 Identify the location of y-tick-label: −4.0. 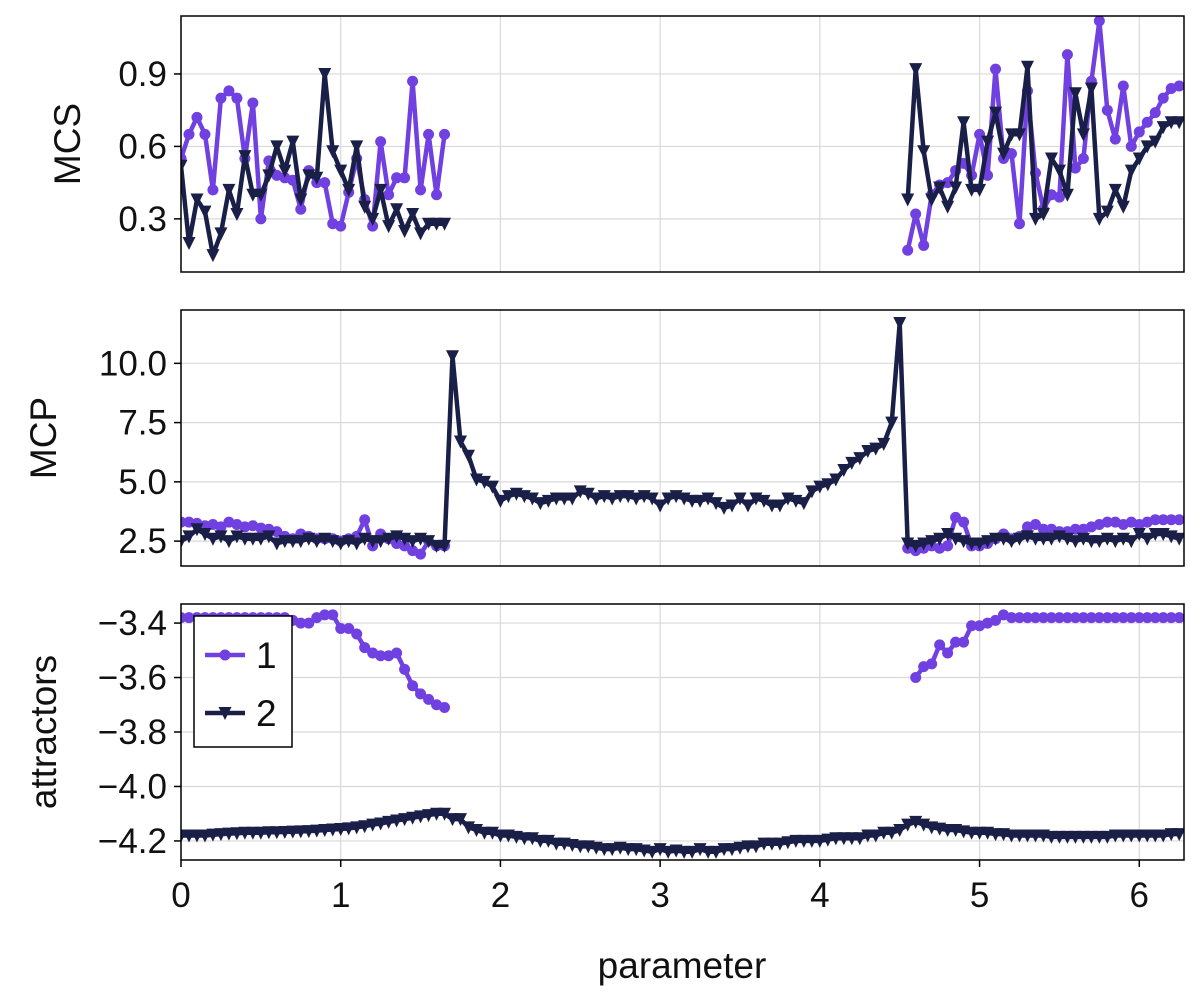
(132, 786).